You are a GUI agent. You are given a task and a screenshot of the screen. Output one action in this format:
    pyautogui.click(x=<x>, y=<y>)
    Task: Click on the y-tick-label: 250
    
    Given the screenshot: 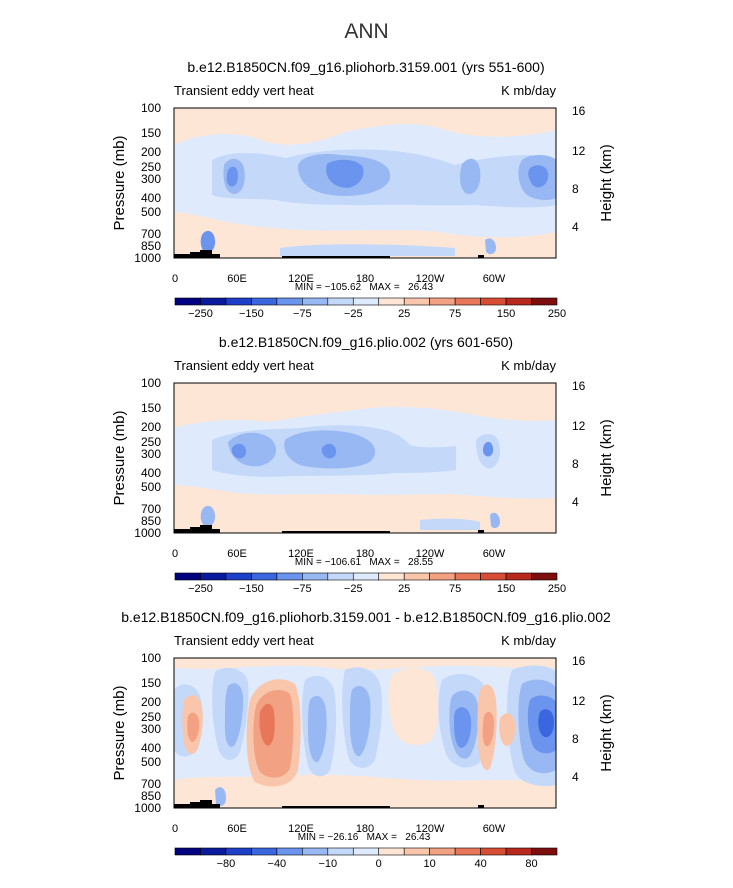 What is the action you would take?
    pyautogui.click(x=151, y=442)
    